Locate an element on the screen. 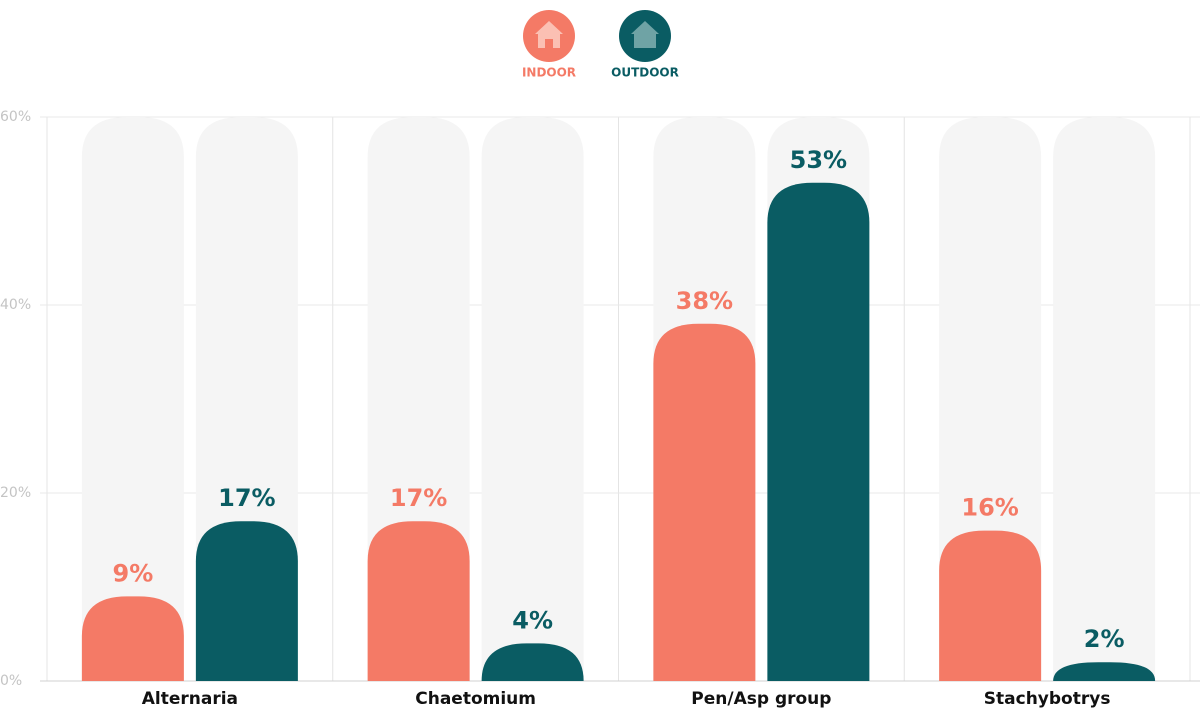 This screenshot has height=718, width=1200. legend-item: OUTDOOR is located at coordinates (645, 45).